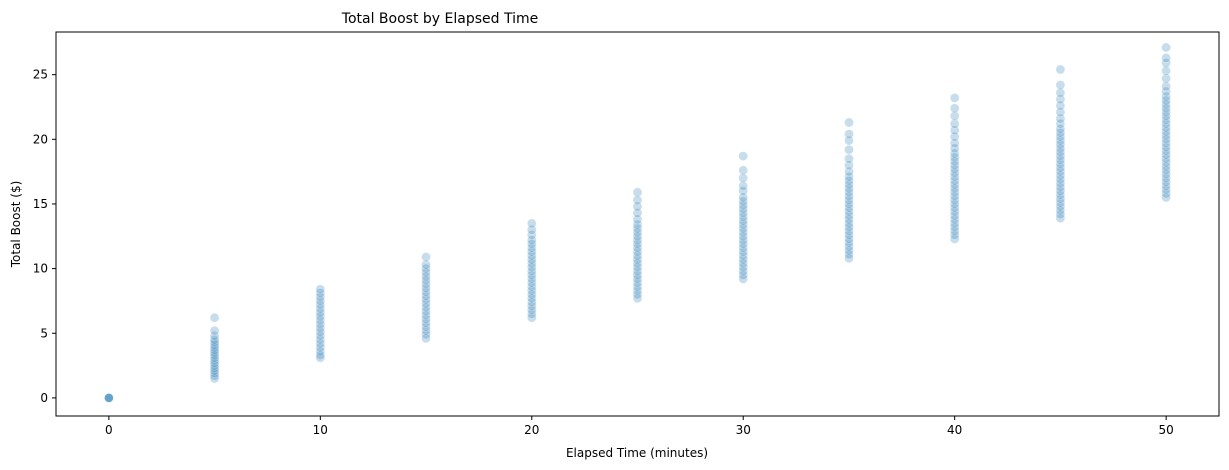  Describe the element at coordinates (743, 430) in the screenshot. I see `x-tick-label: 30` at that location.